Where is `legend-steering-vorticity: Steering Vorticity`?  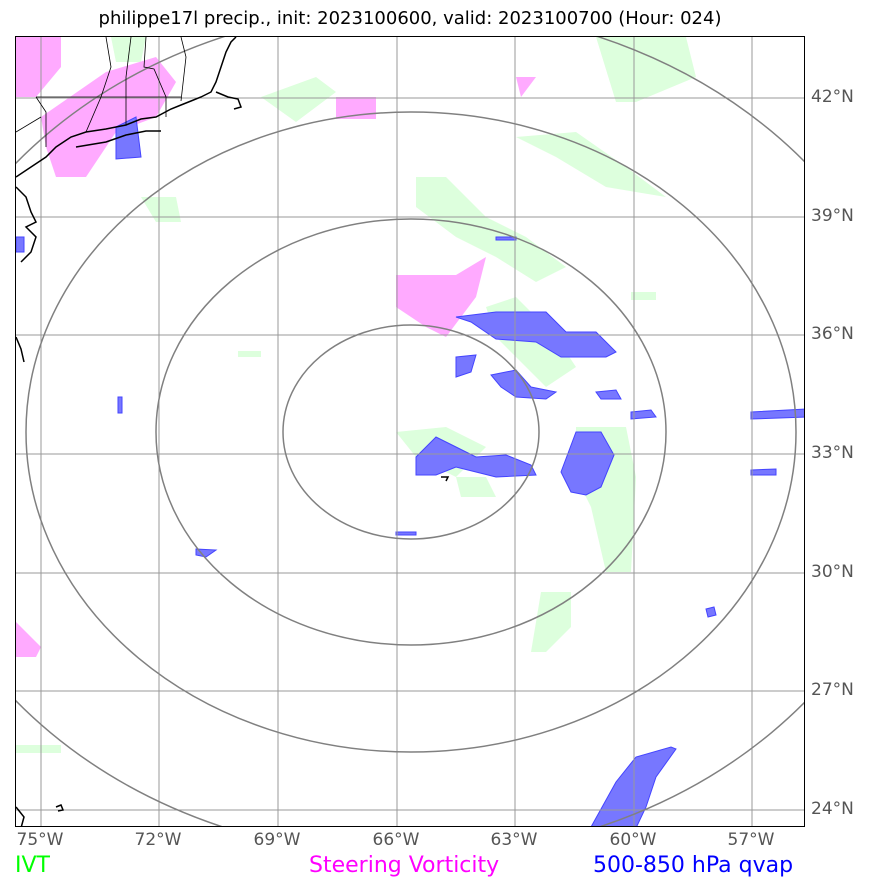
legend-steering-vorticity: Steering Vorticity is located at coordinates (404, 865).